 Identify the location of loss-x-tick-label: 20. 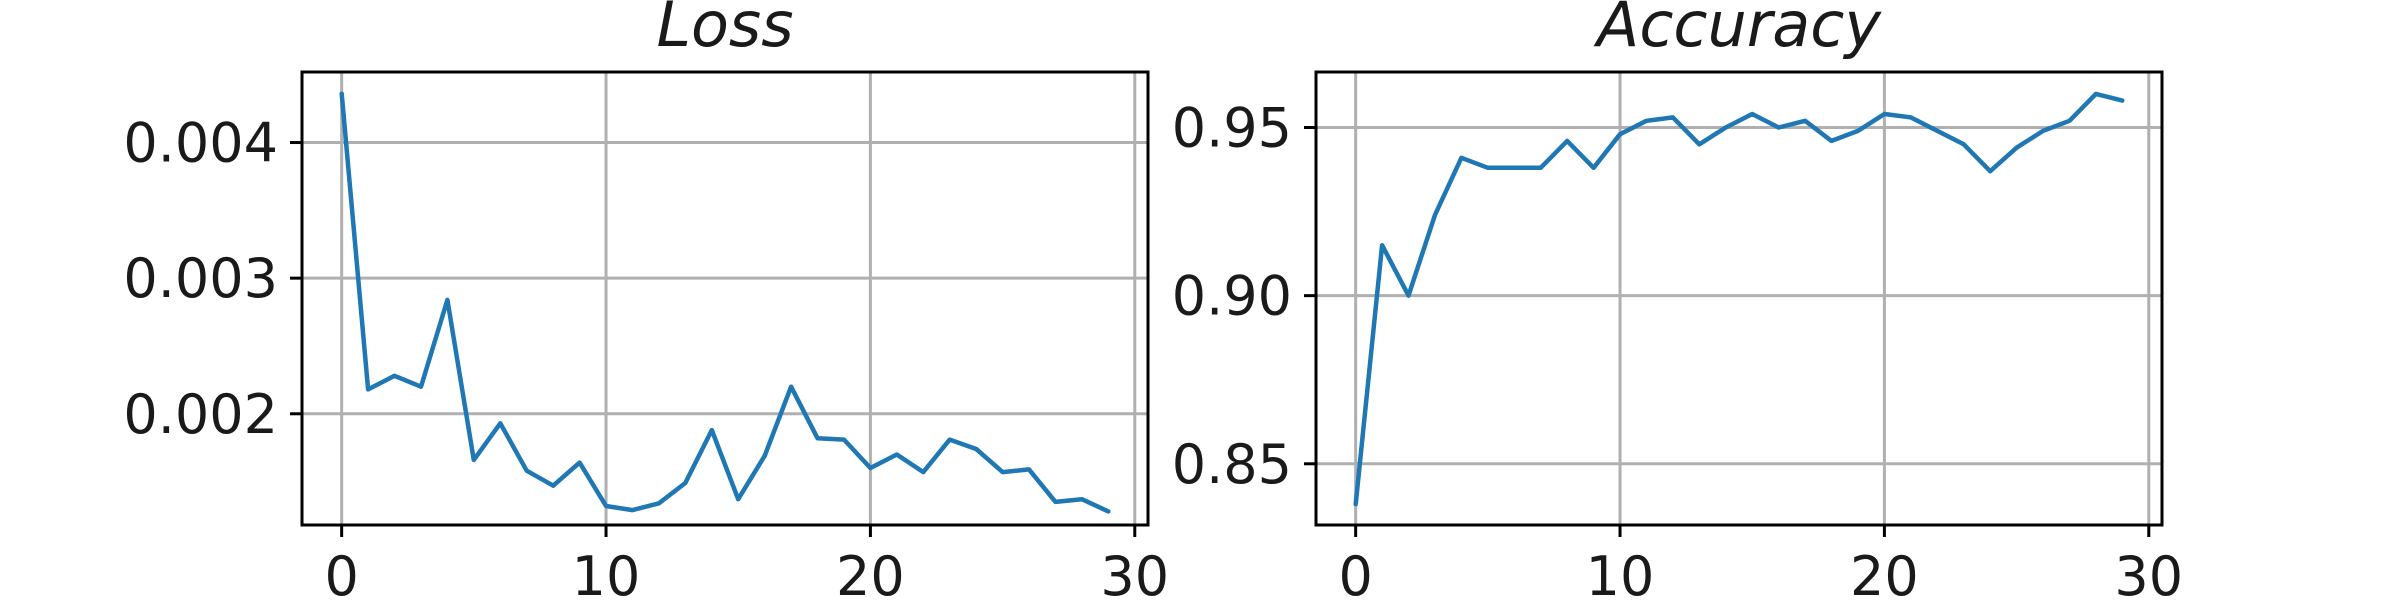
(870, 572).